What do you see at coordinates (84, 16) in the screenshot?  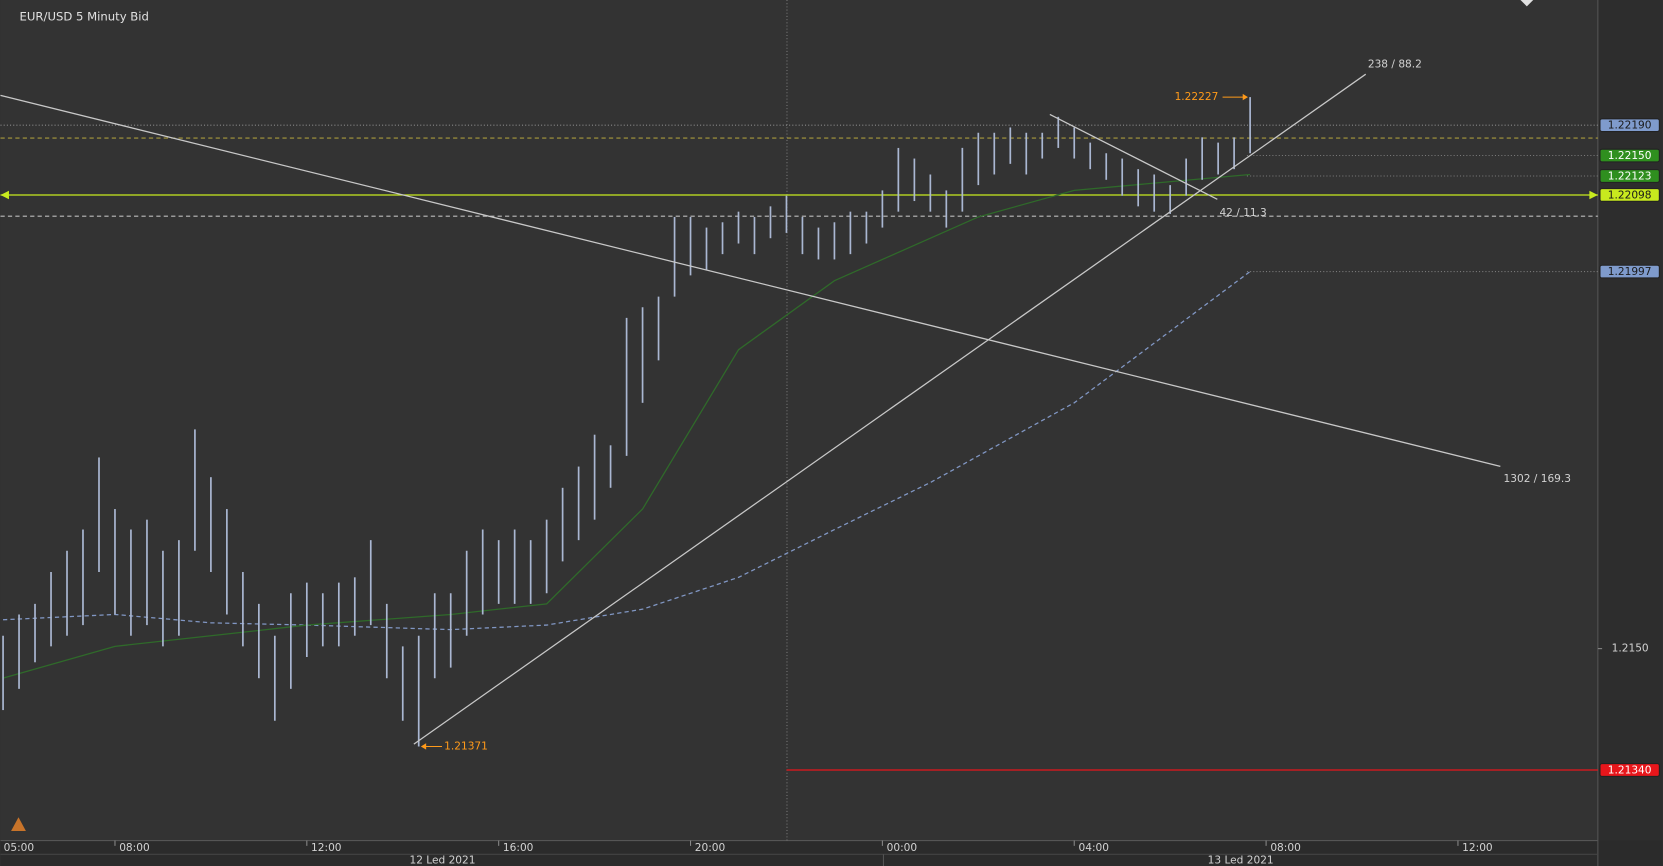 I see `chart-title: EUR/USD 5 Minuty Bid` at bounding box center [84, 16].